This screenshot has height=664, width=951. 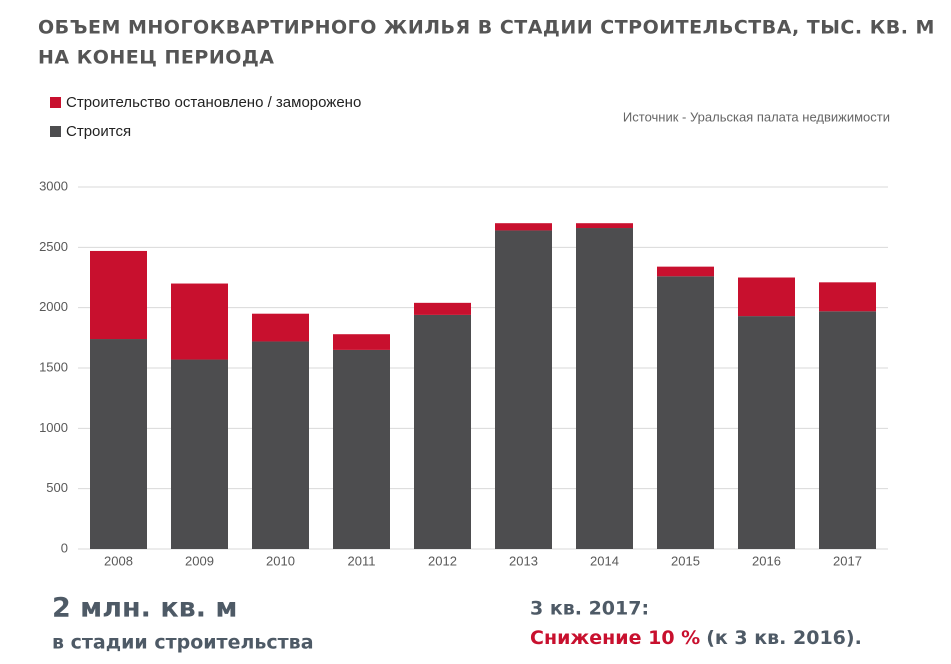 I want to click on x-tick-label: 2017, so click(x=847, y=560).